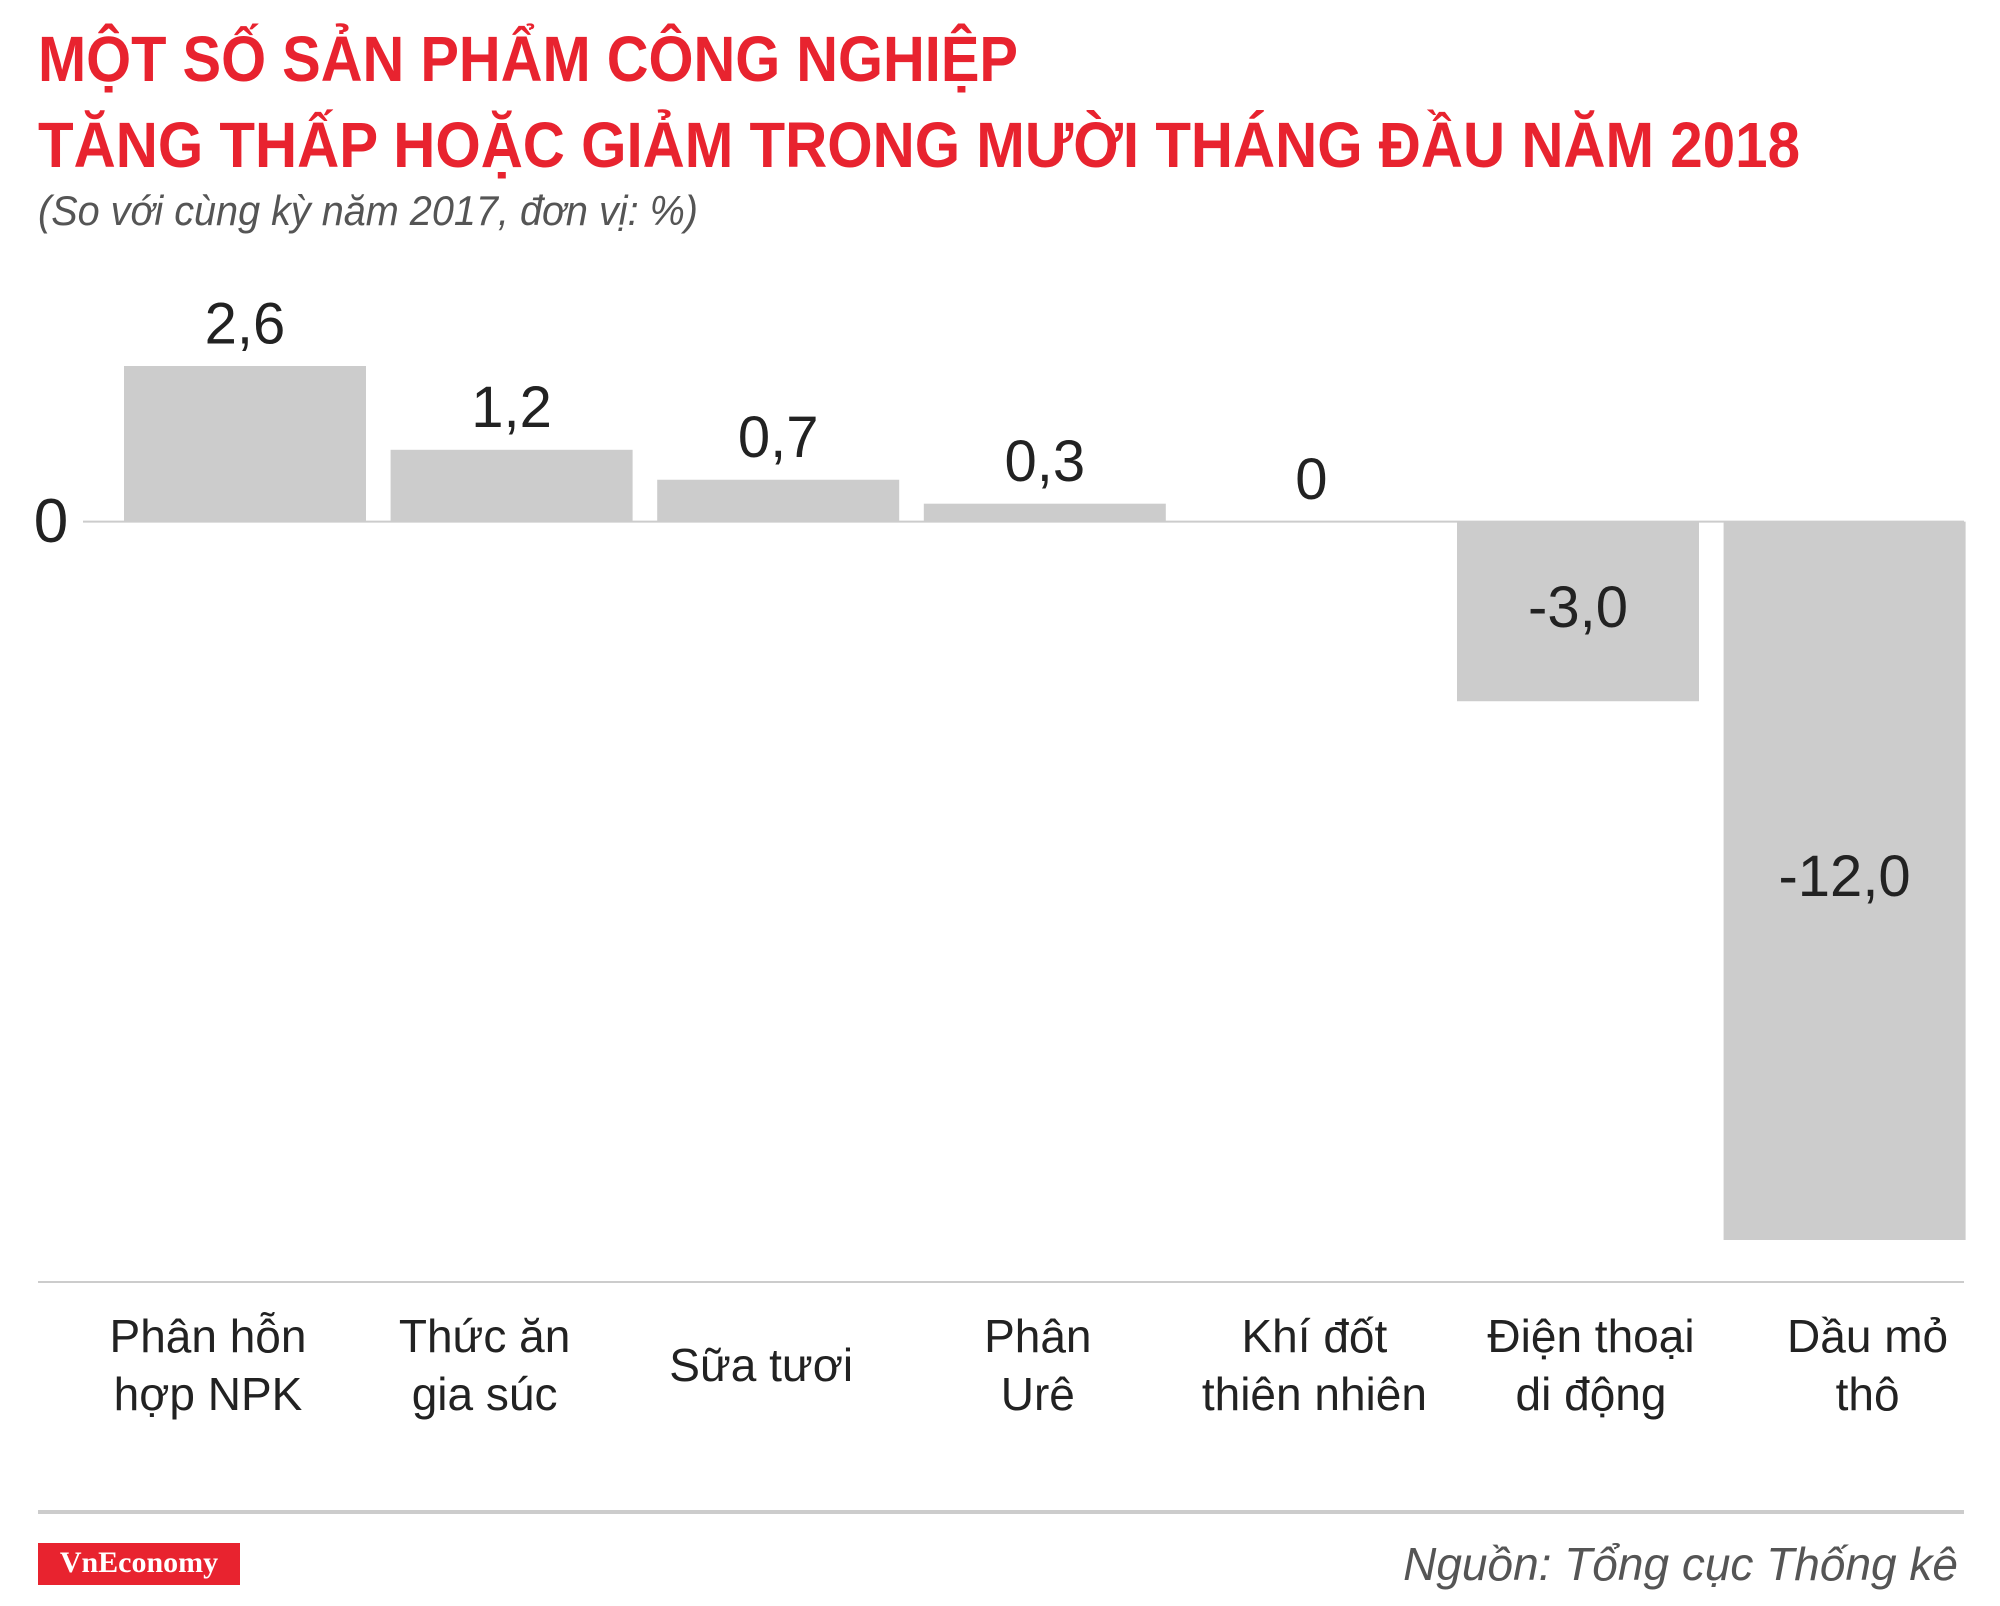  Describe the element at coordinates (368, 210) in the screenshot. I see `chart-subtitle: (So với cùng kỳ năm 2017, đơn vị: %)` at that location.